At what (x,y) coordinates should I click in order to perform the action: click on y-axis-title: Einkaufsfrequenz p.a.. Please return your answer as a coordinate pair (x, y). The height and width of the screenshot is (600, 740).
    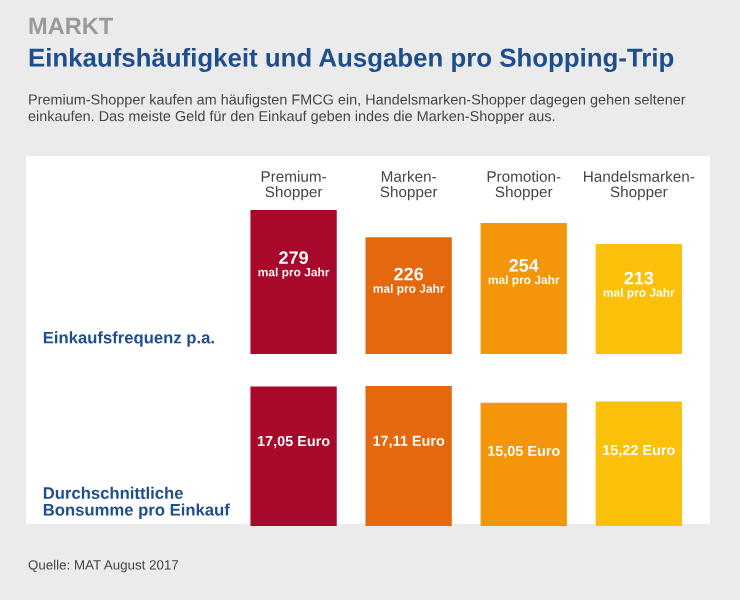
    Looking at the image, I should click on (128, 339).